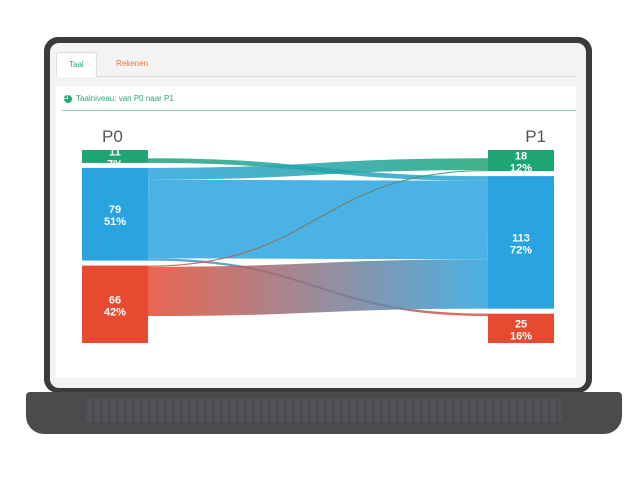  I want to click on p1-node-voorsprong, so click(521, 161).